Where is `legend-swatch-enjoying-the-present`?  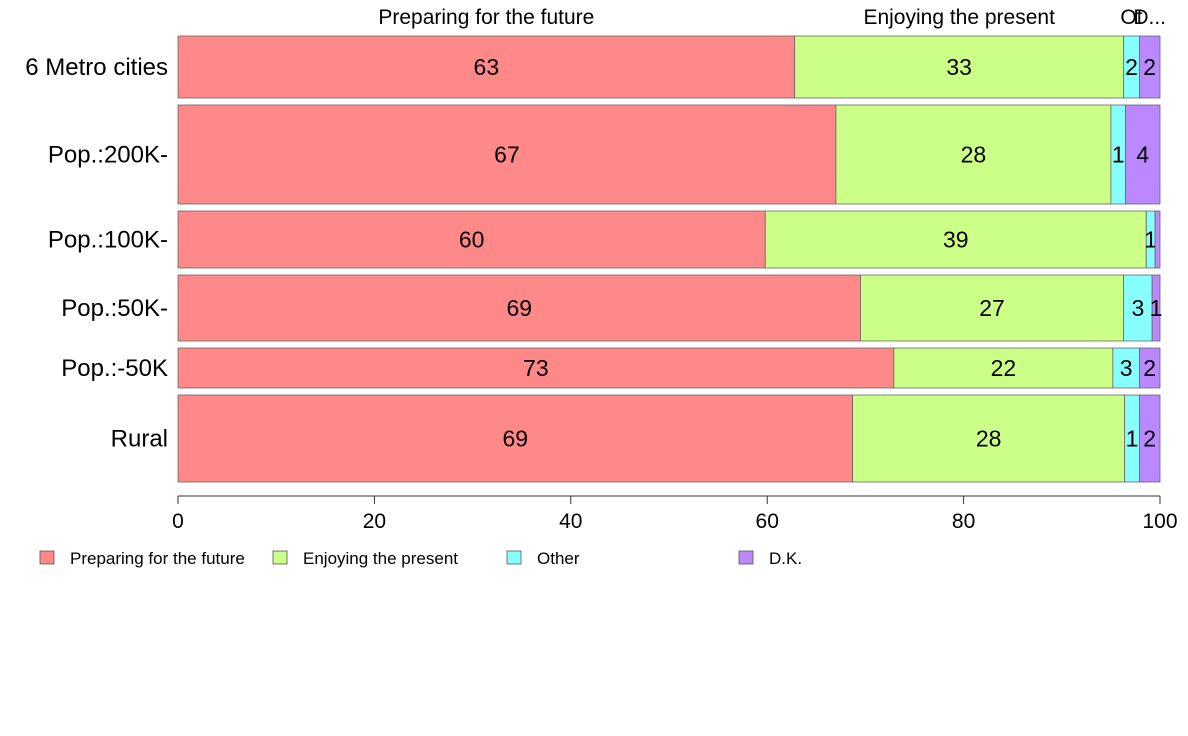
legend-swatch-enjoying-the-present is located at coordinates (280, 557).